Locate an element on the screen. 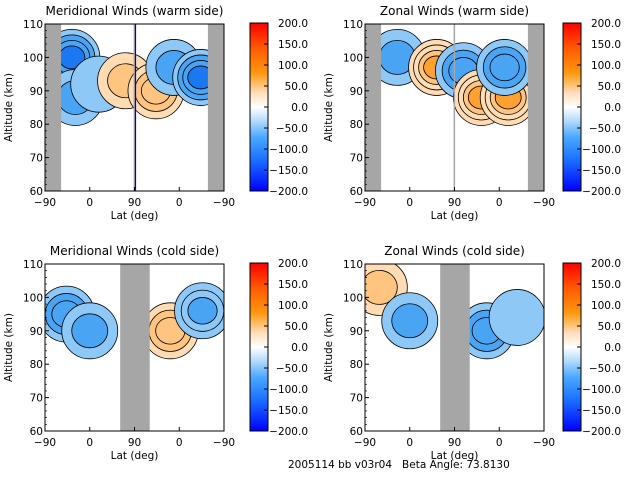 This screenshot has height=480, width=640. footer-info: 2005114 bb v03r04 Beta Angle: 73.8130 is located at coordinates (399, 465).